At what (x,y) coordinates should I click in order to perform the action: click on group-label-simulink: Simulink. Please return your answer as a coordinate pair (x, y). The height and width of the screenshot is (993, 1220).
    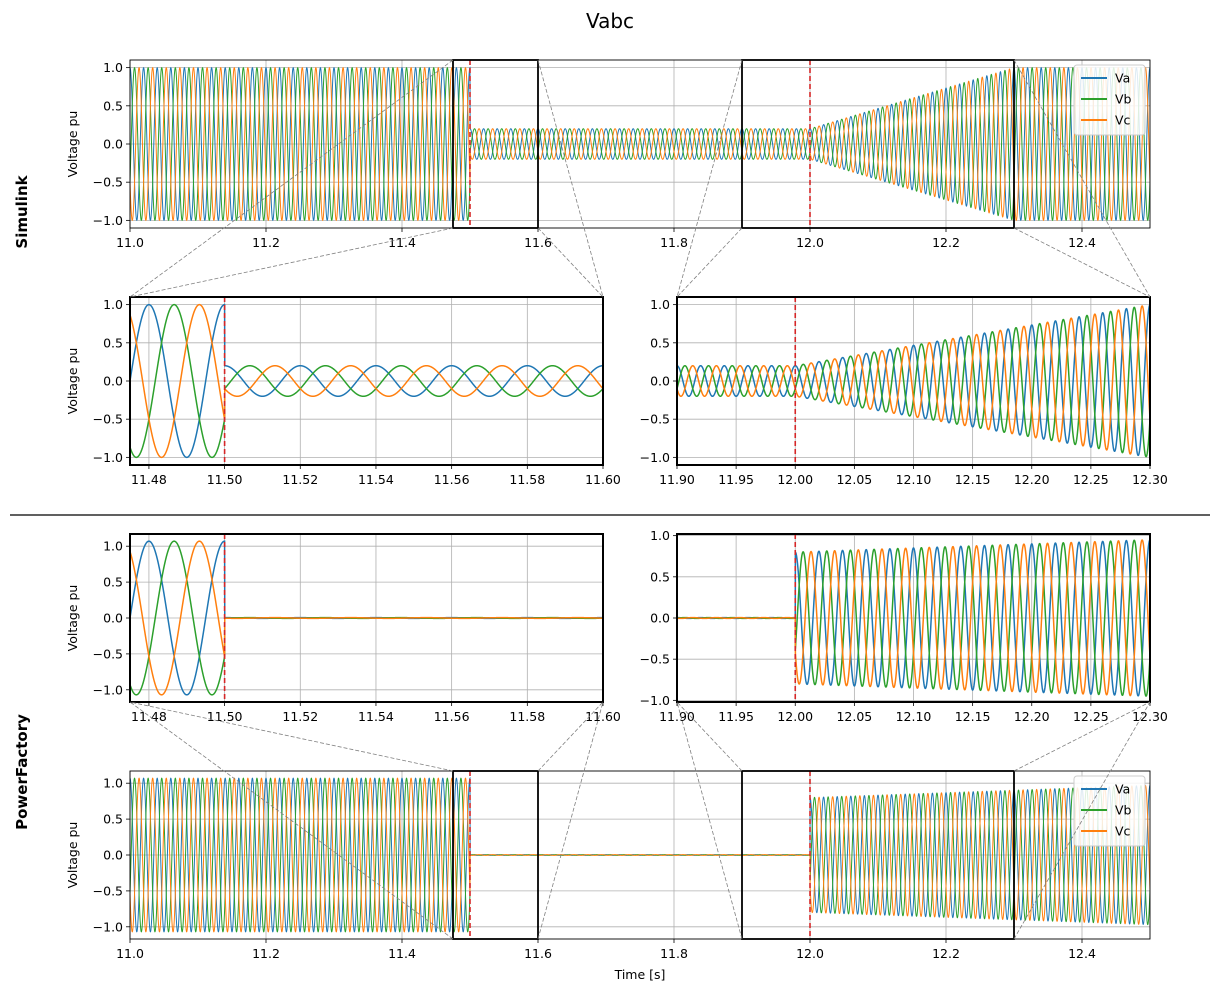
    Looking at the image, I should click on (22, 211).